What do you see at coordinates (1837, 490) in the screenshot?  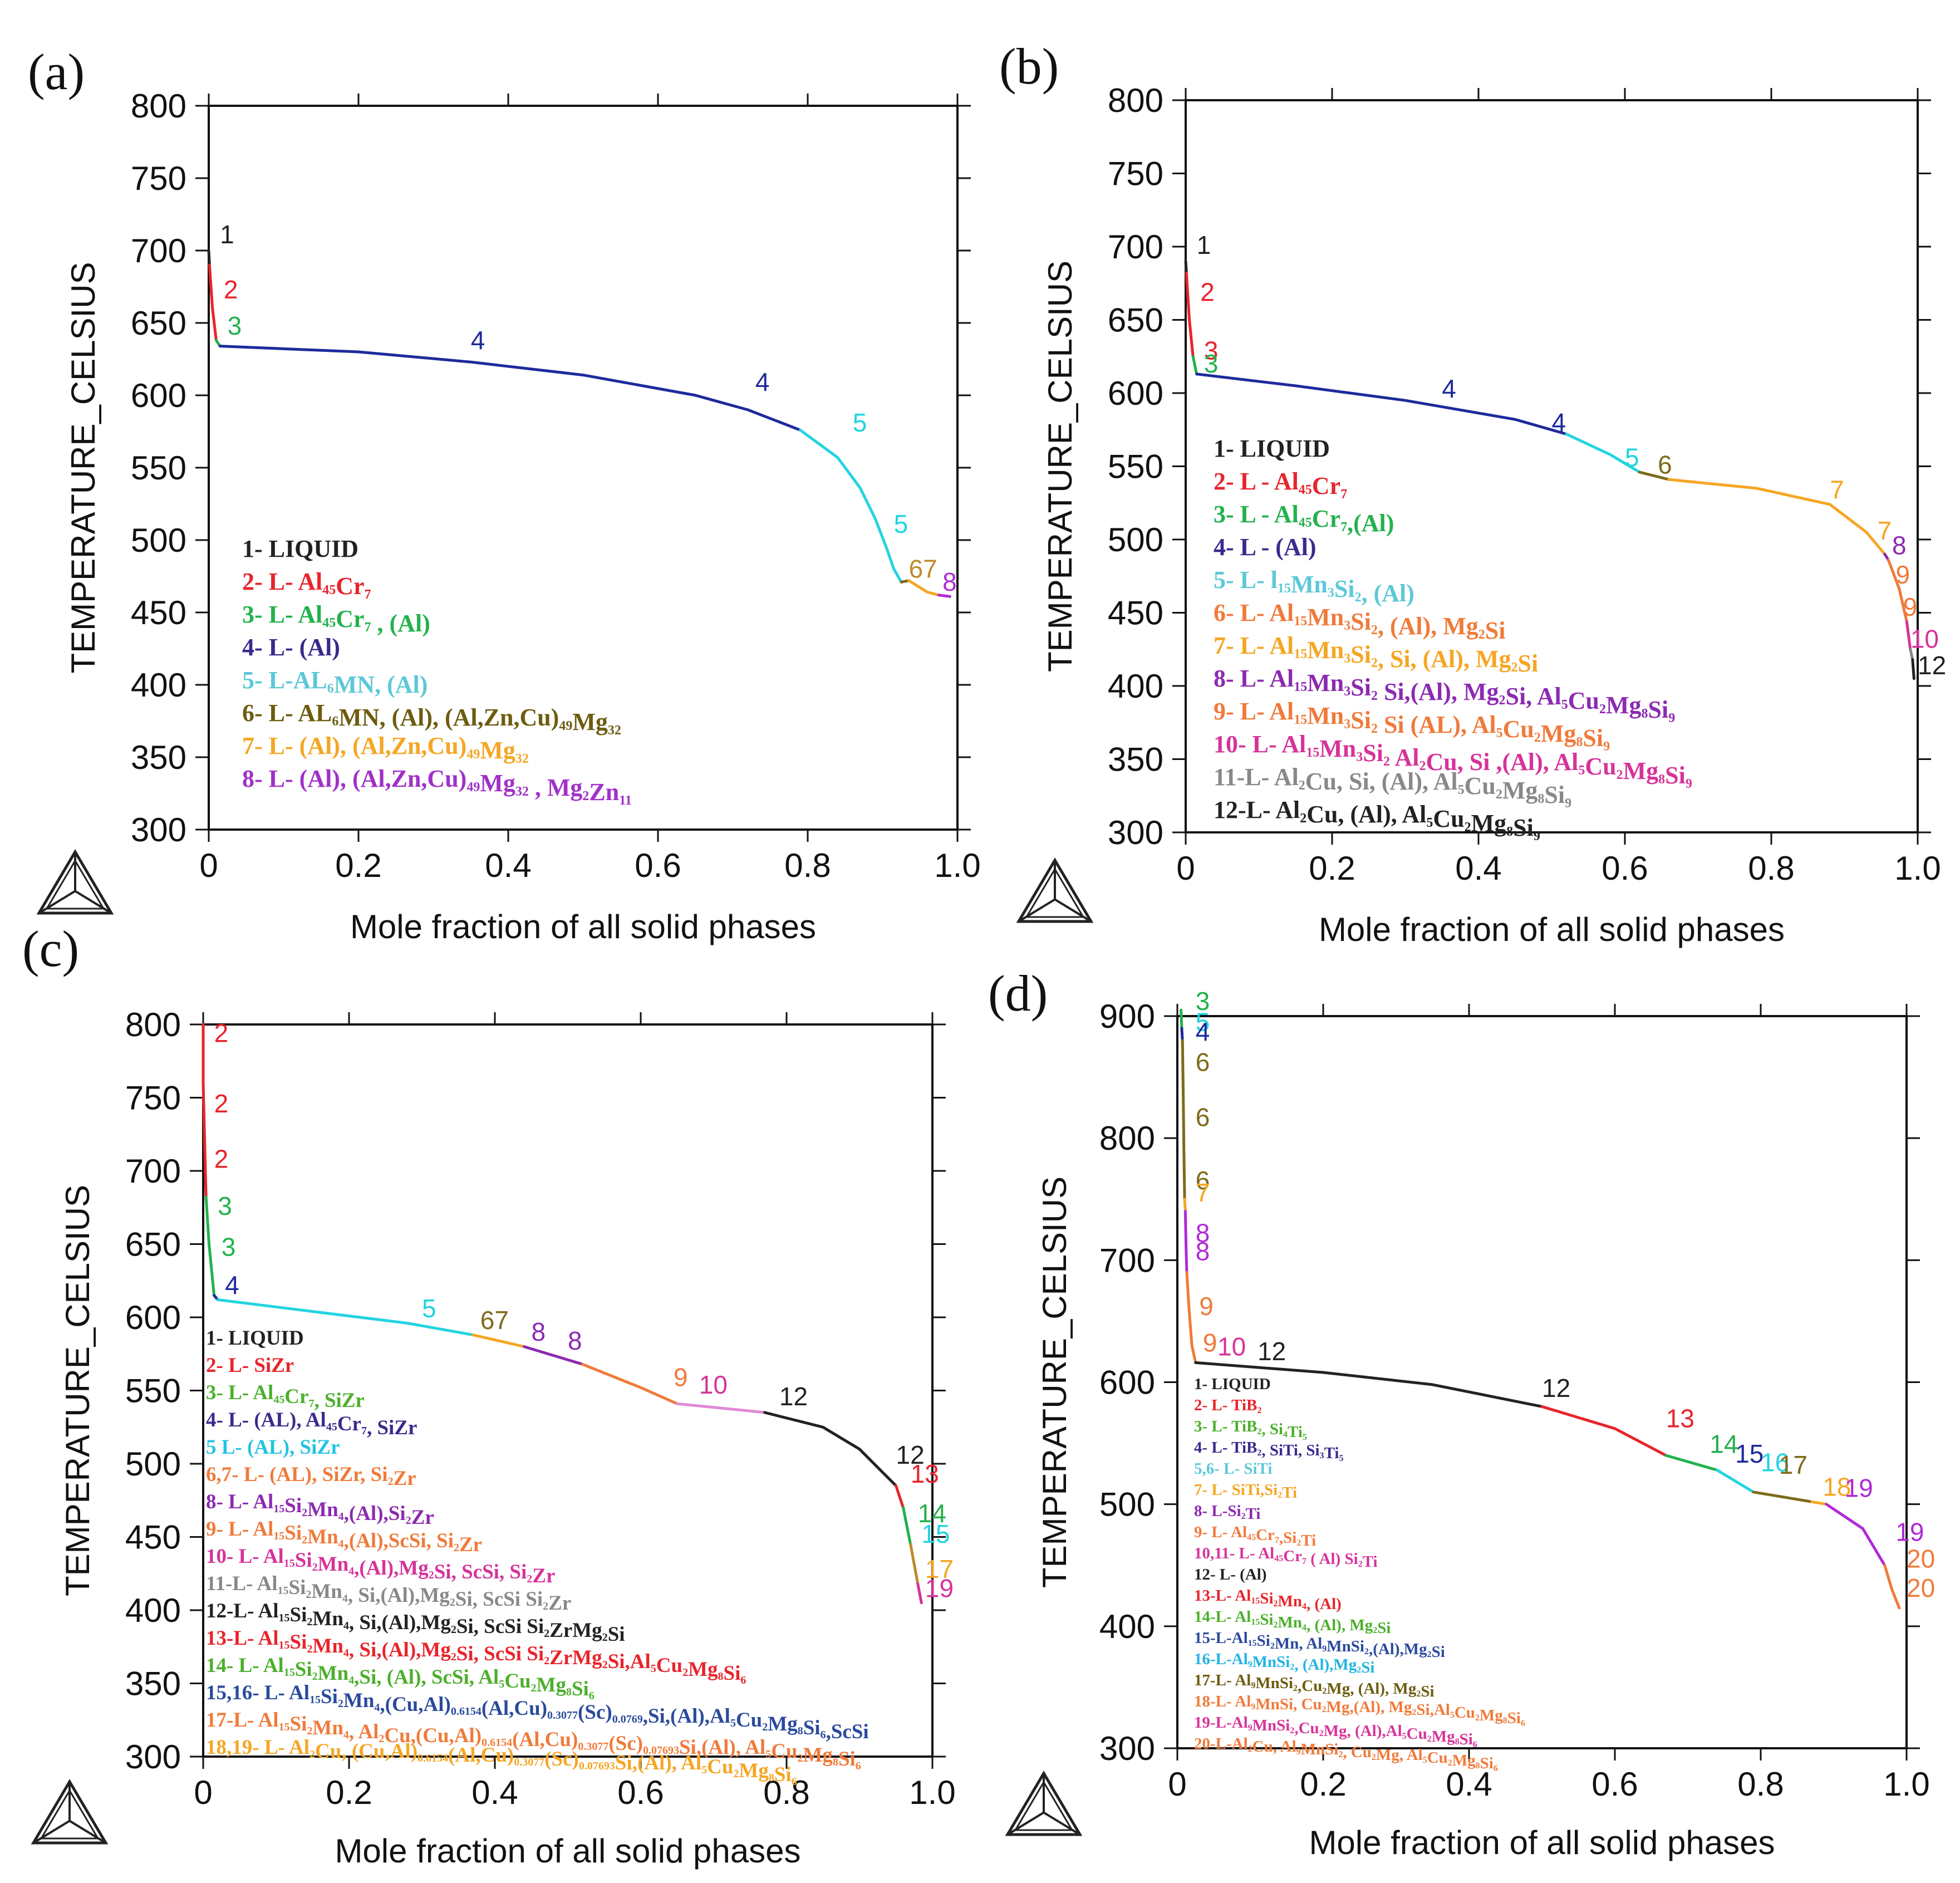 I see `curve-label: 7` at bounding box center [1837, 490].